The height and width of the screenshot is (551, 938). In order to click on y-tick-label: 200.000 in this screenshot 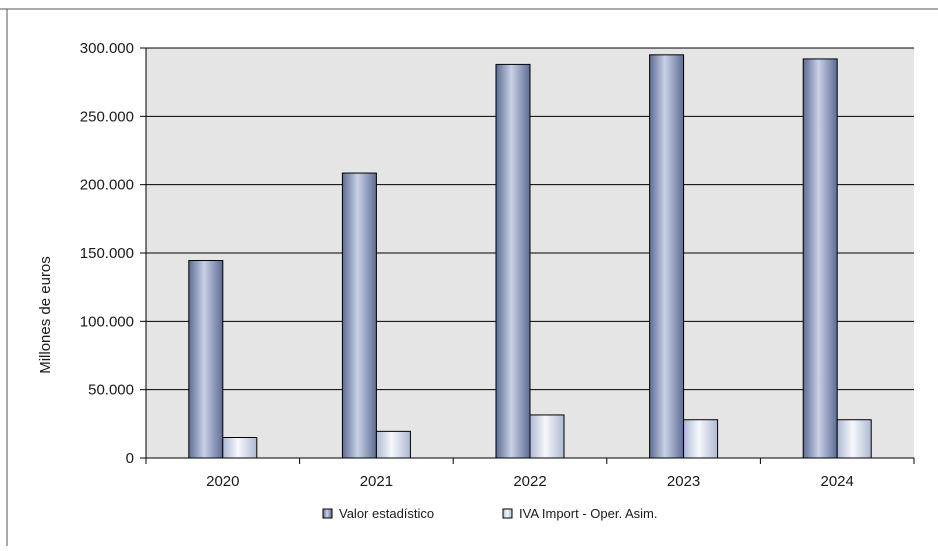, I will do `click(107, 185)`.